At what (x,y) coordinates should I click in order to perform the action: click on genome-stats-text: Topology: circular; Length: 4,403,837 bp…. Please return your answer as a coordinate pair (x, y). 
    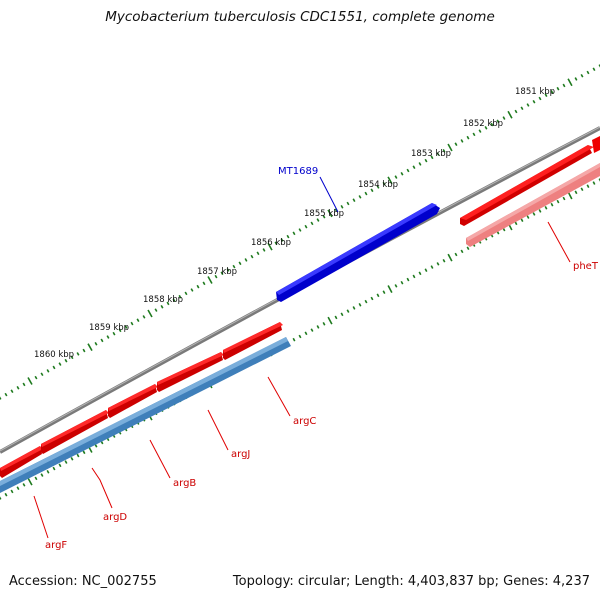
    Looking at the image, I should click on (411, 581).